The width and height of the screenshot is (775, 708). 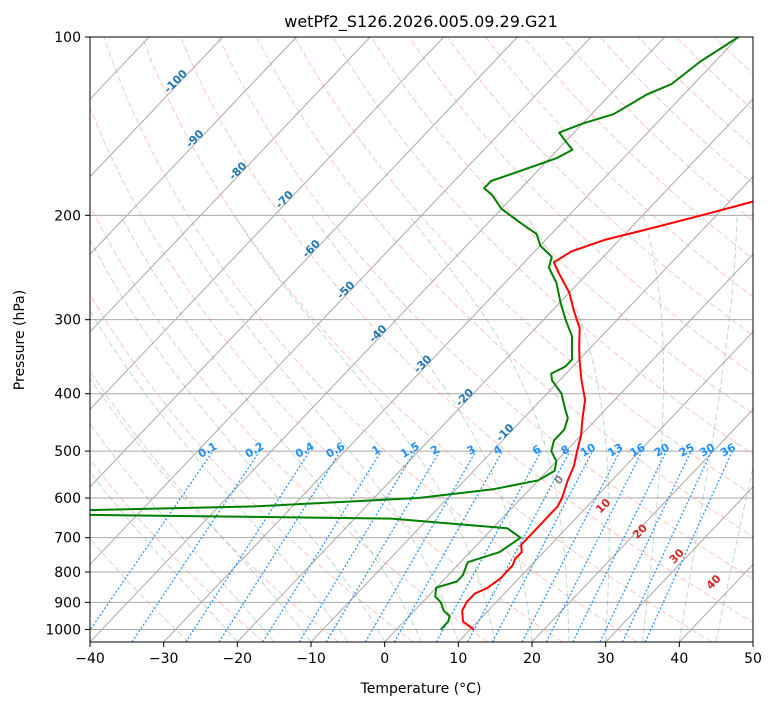 I want to click on mixing-ratio-label: 0.4, so click(x=305, y=449).